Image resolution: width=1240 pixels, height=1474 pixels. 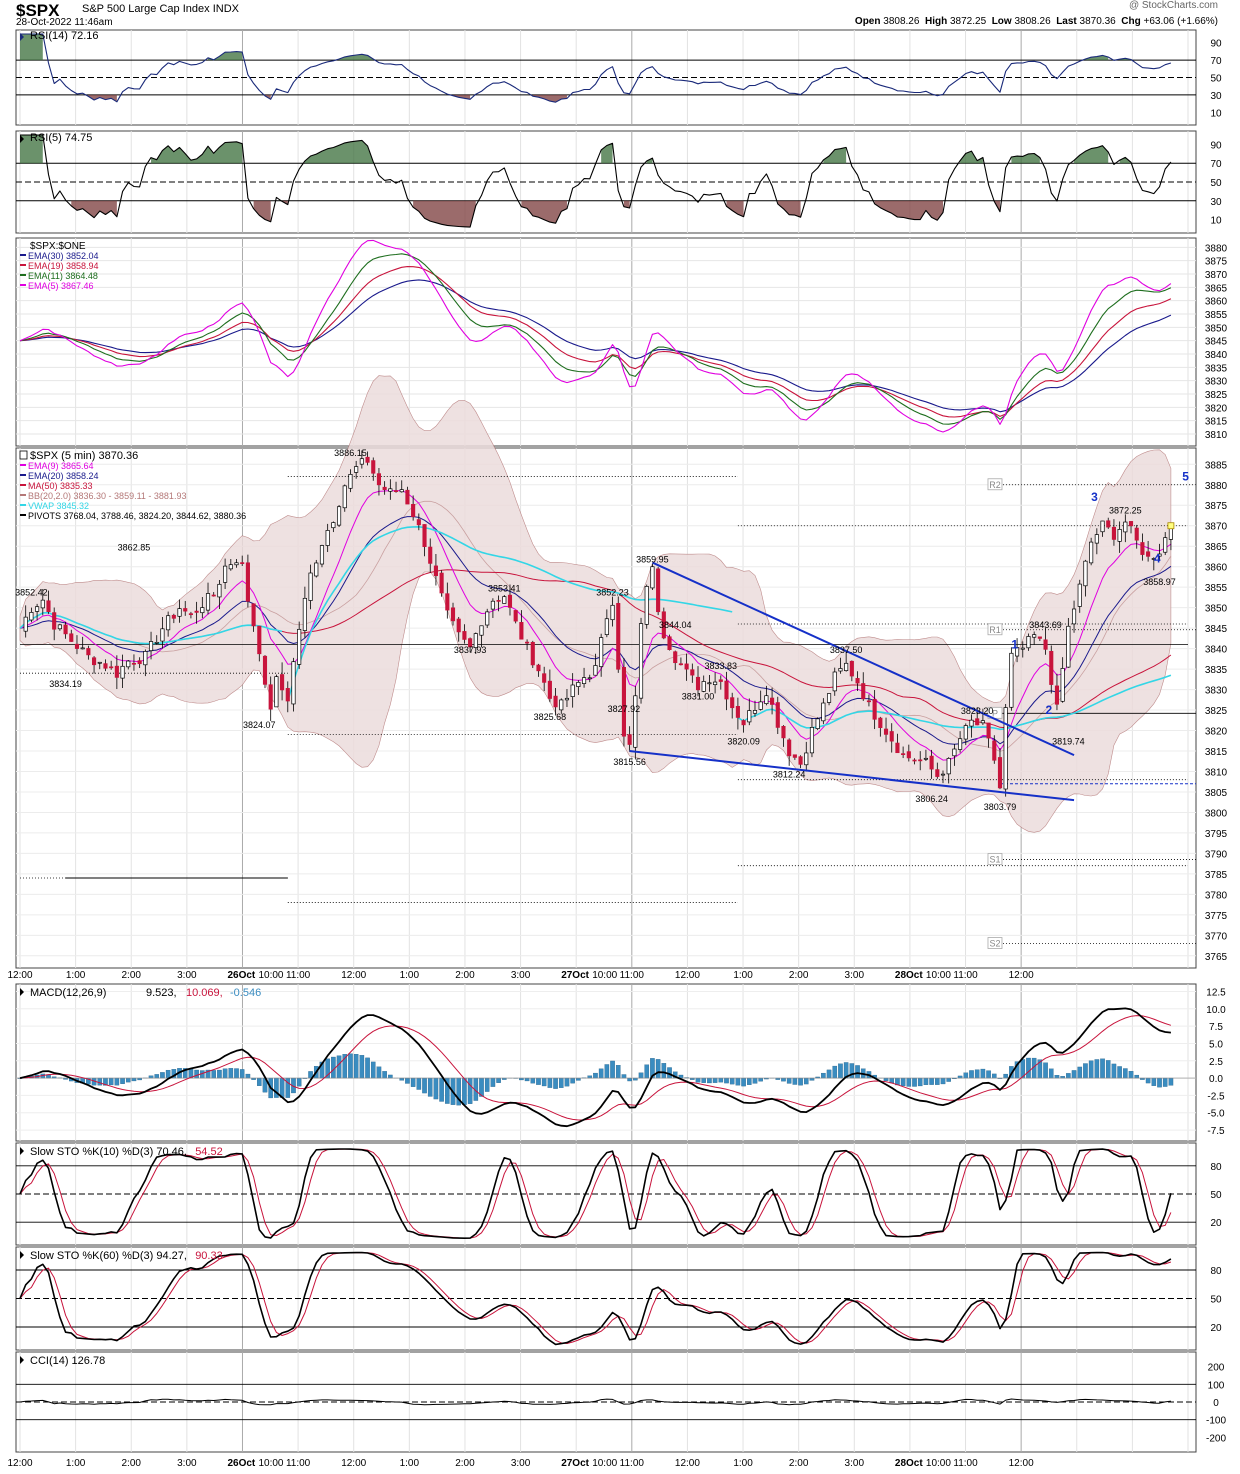 What do you see at coordinates (721, 666) in the screenshot?
I see `price-data-label: 3833.83` at bounding box center [721, 666].